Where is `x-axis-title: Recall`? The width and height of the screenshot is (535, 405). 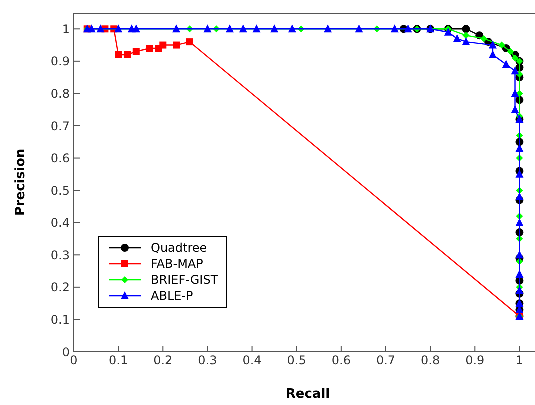 x-axis-title: Recall is located at coordinates (308, 394).